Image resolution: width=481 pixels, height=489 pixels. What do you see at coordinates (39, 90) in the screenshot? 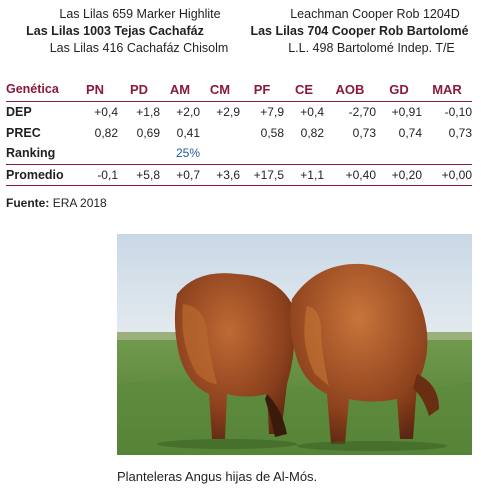
I see `header-genetica: Genética` at bounding box center [39, 90].